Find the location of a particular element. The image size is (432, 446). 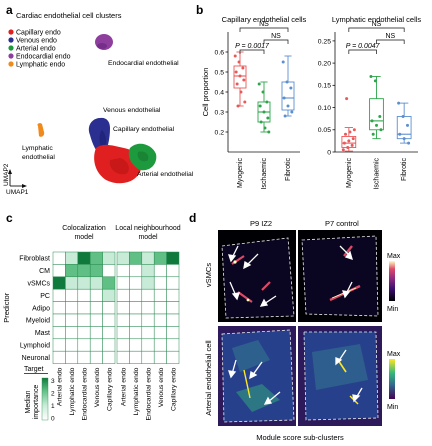

y-tick-label: 0.15 is located at coordinates (324, 86).